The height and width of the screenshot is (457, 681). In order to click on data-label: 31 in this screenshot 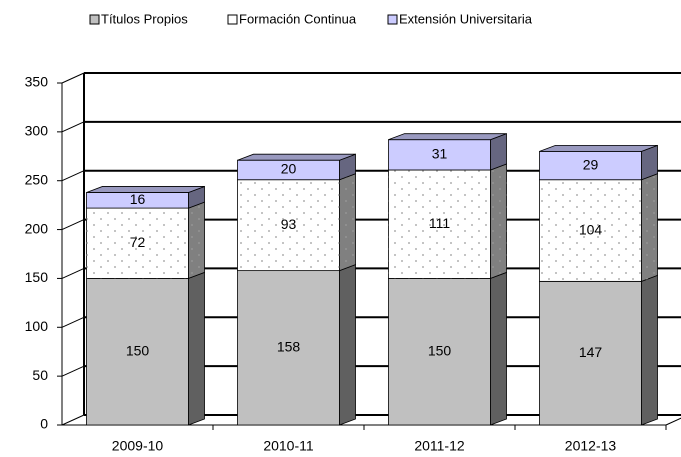, I will do `click(440, 154)`.